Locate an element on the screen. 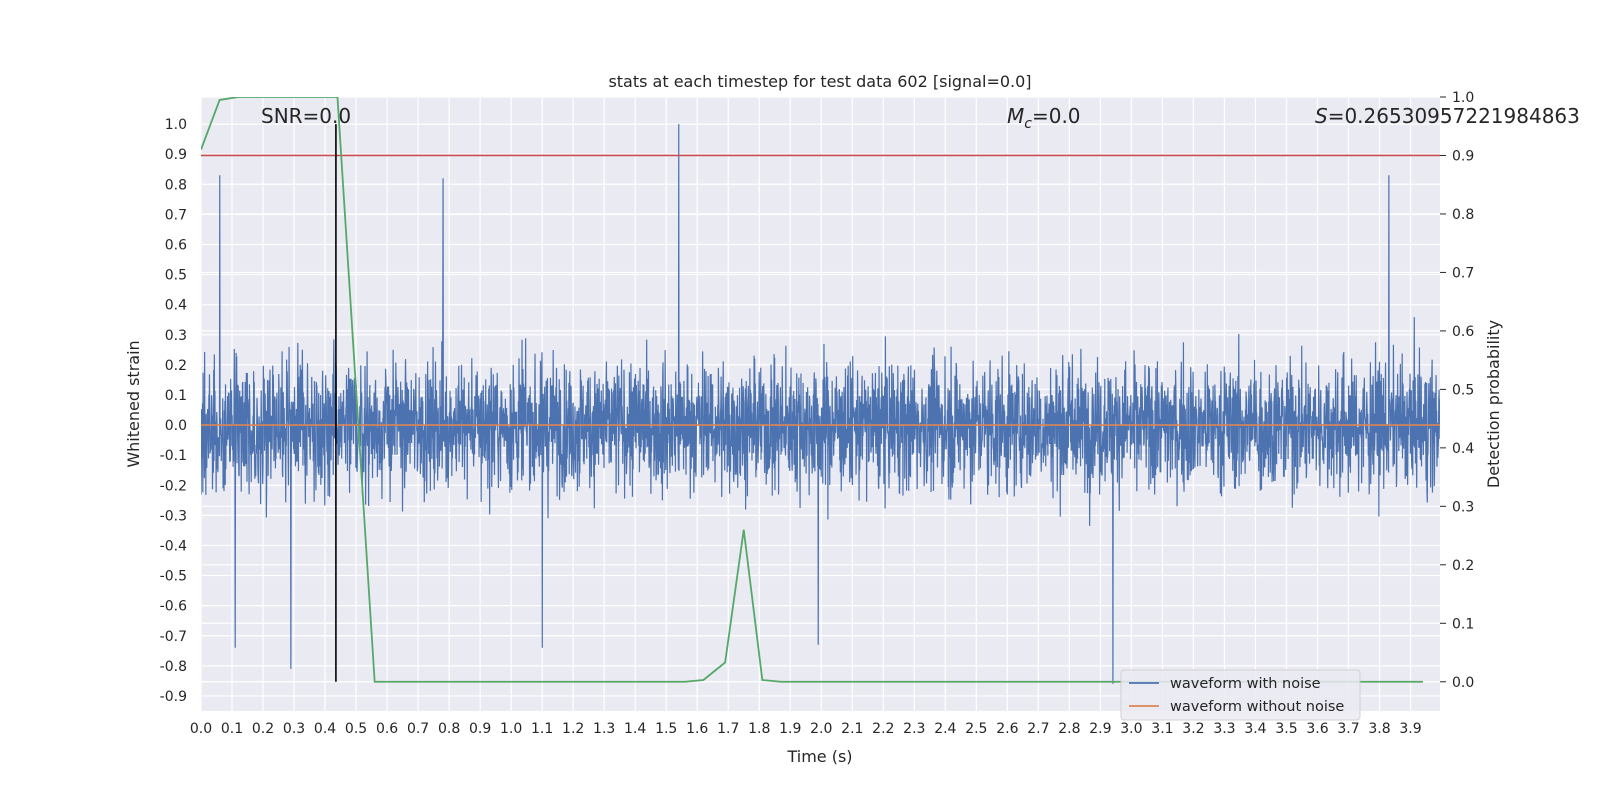 This screenshot has height=804, width=1600. legend-label-noise: waveform with noise is located at coordinates (1245, 684).